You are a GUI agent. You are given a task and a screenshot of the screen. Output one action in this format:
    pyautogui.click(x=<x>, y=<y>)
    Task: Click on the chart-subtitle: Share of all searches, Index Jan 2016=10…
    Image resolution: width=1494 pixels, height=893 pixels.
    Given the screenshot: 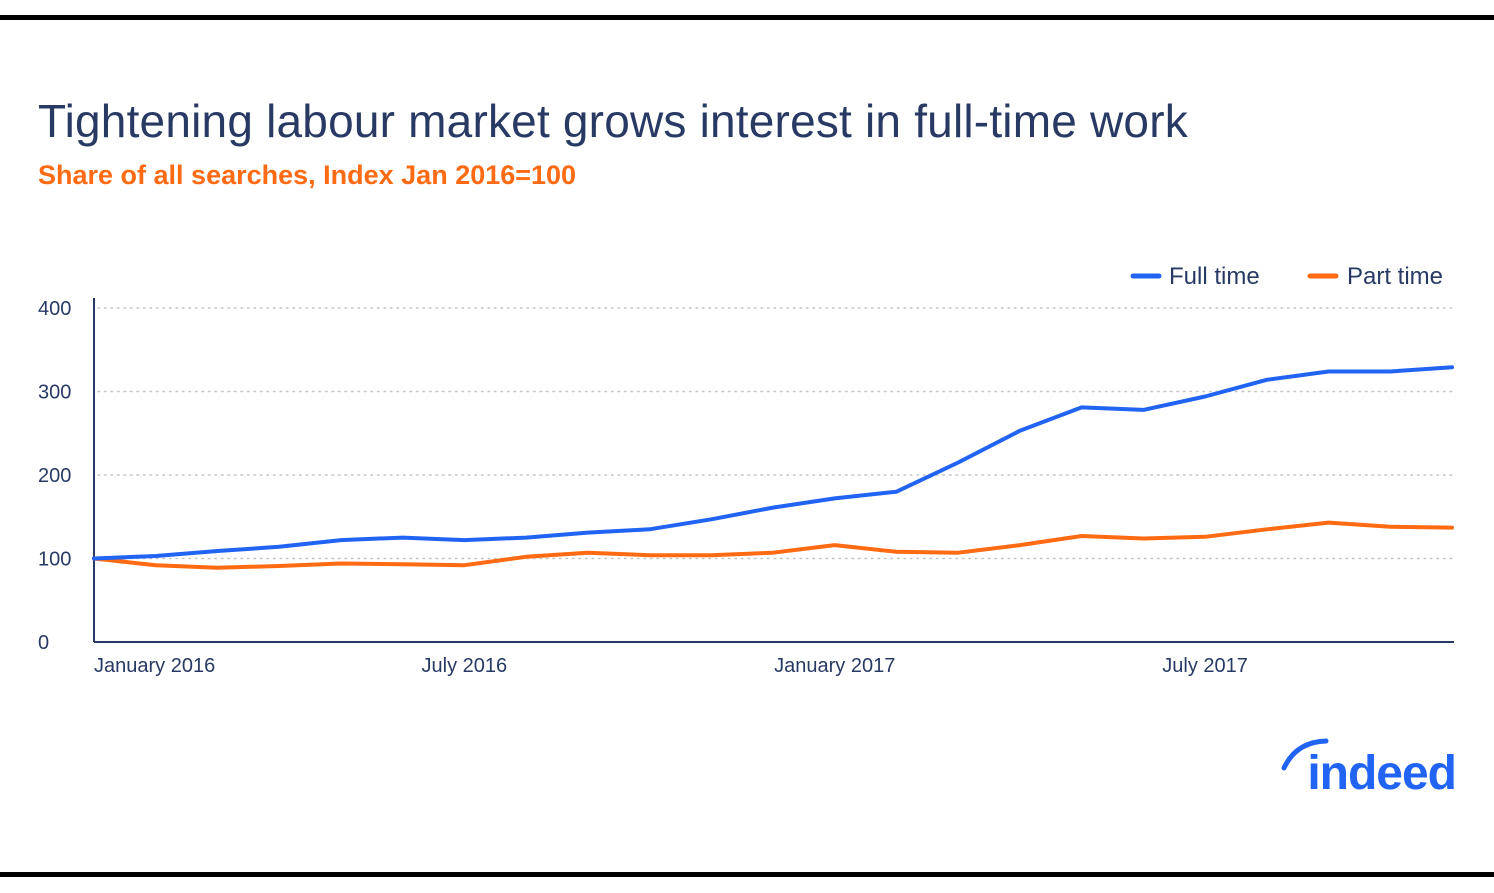 What is the action you would take?
    pyautogui.click(x=307, y=175)
    